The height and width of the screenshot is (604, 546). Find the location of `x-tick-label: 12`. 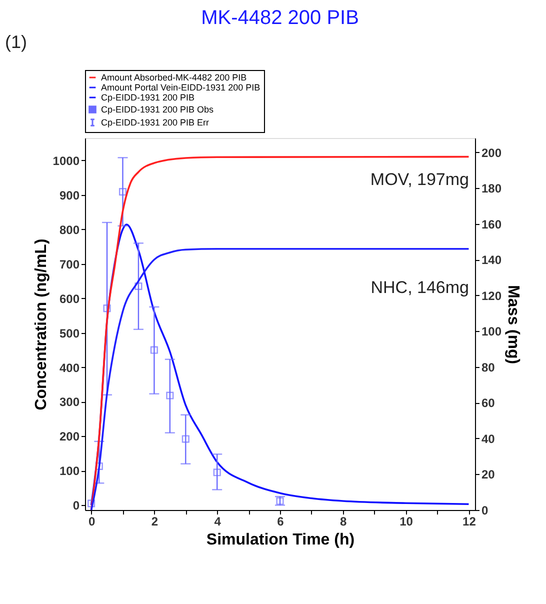

x-tick-label: 12 is located at coordinates (469, 521).